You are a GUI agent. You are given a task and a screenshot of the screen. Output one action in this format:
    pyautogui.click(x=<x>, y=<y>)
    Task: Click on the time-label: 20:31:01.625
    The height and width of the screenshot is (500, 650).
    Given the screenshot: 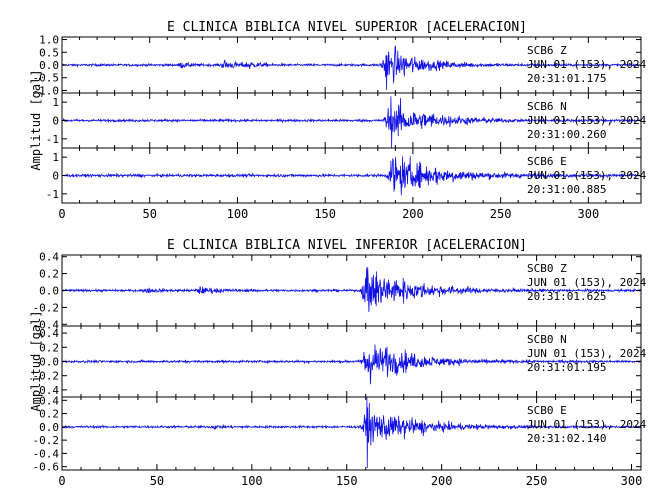 What is the action you would take?
    pyautogui.click(x=566, y=296)
    